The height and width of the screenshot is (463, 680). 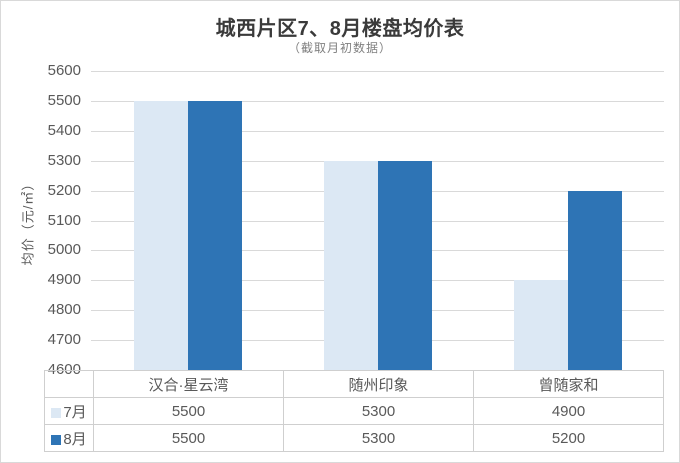 I want to click on value-cell: 5200, so click(x=568, y=438).